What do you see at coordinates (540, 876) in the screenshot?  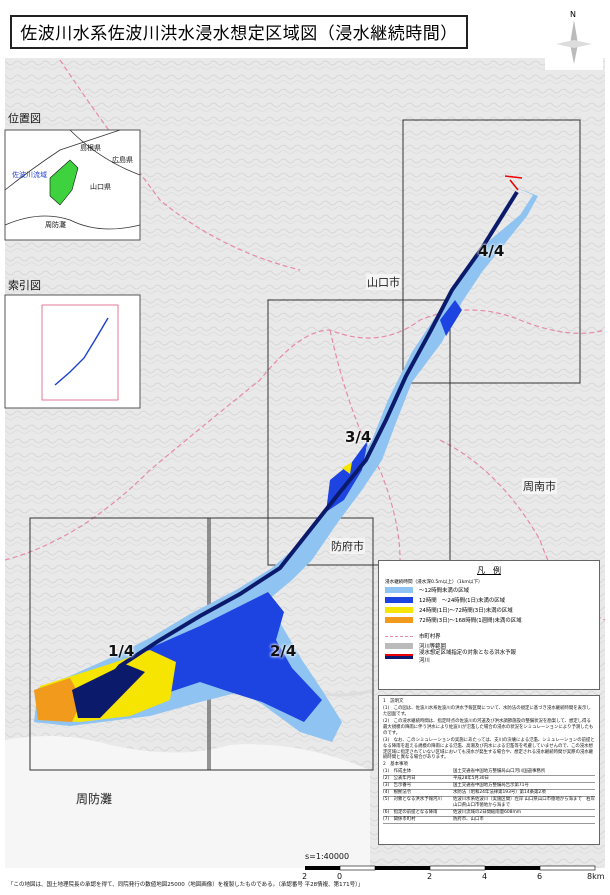 I see `scale-label: 6` at bounding box center [540, 876].